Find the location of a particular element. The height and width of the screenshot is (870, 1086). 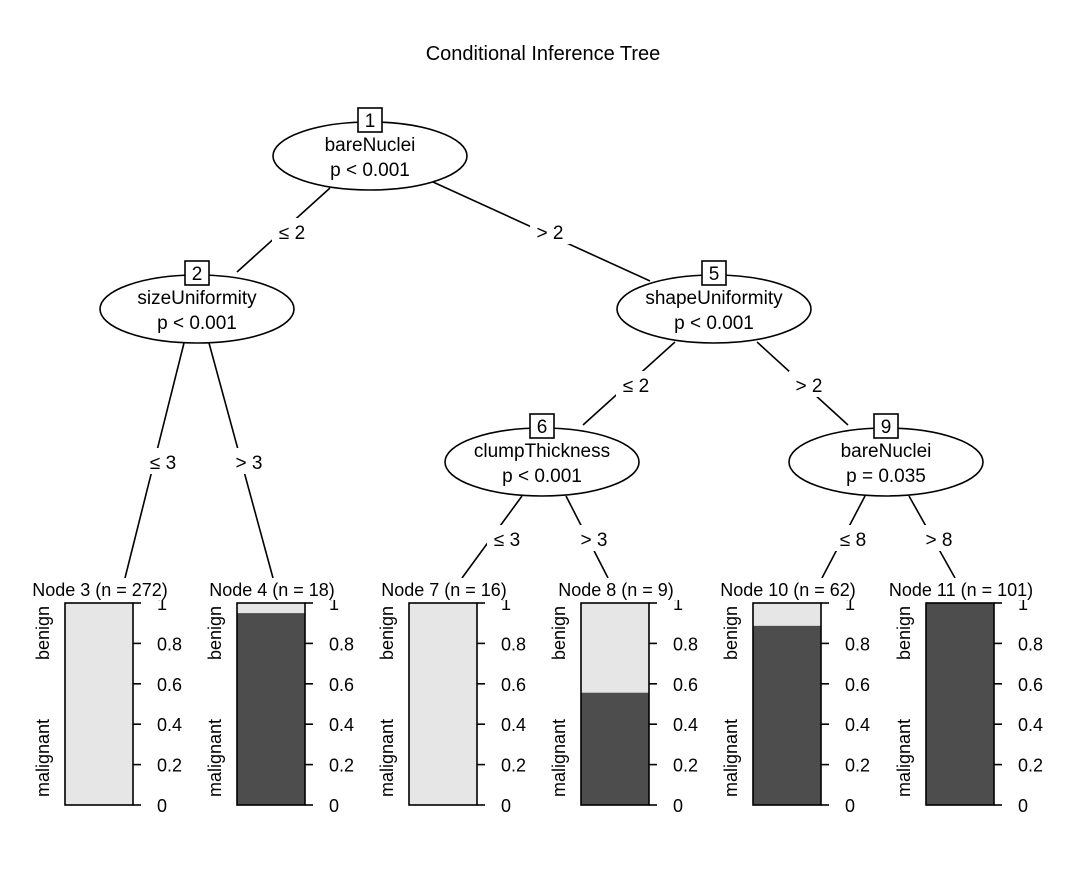

edge-label-5-6: ≤ 2 is located at coordinates (636, 386).